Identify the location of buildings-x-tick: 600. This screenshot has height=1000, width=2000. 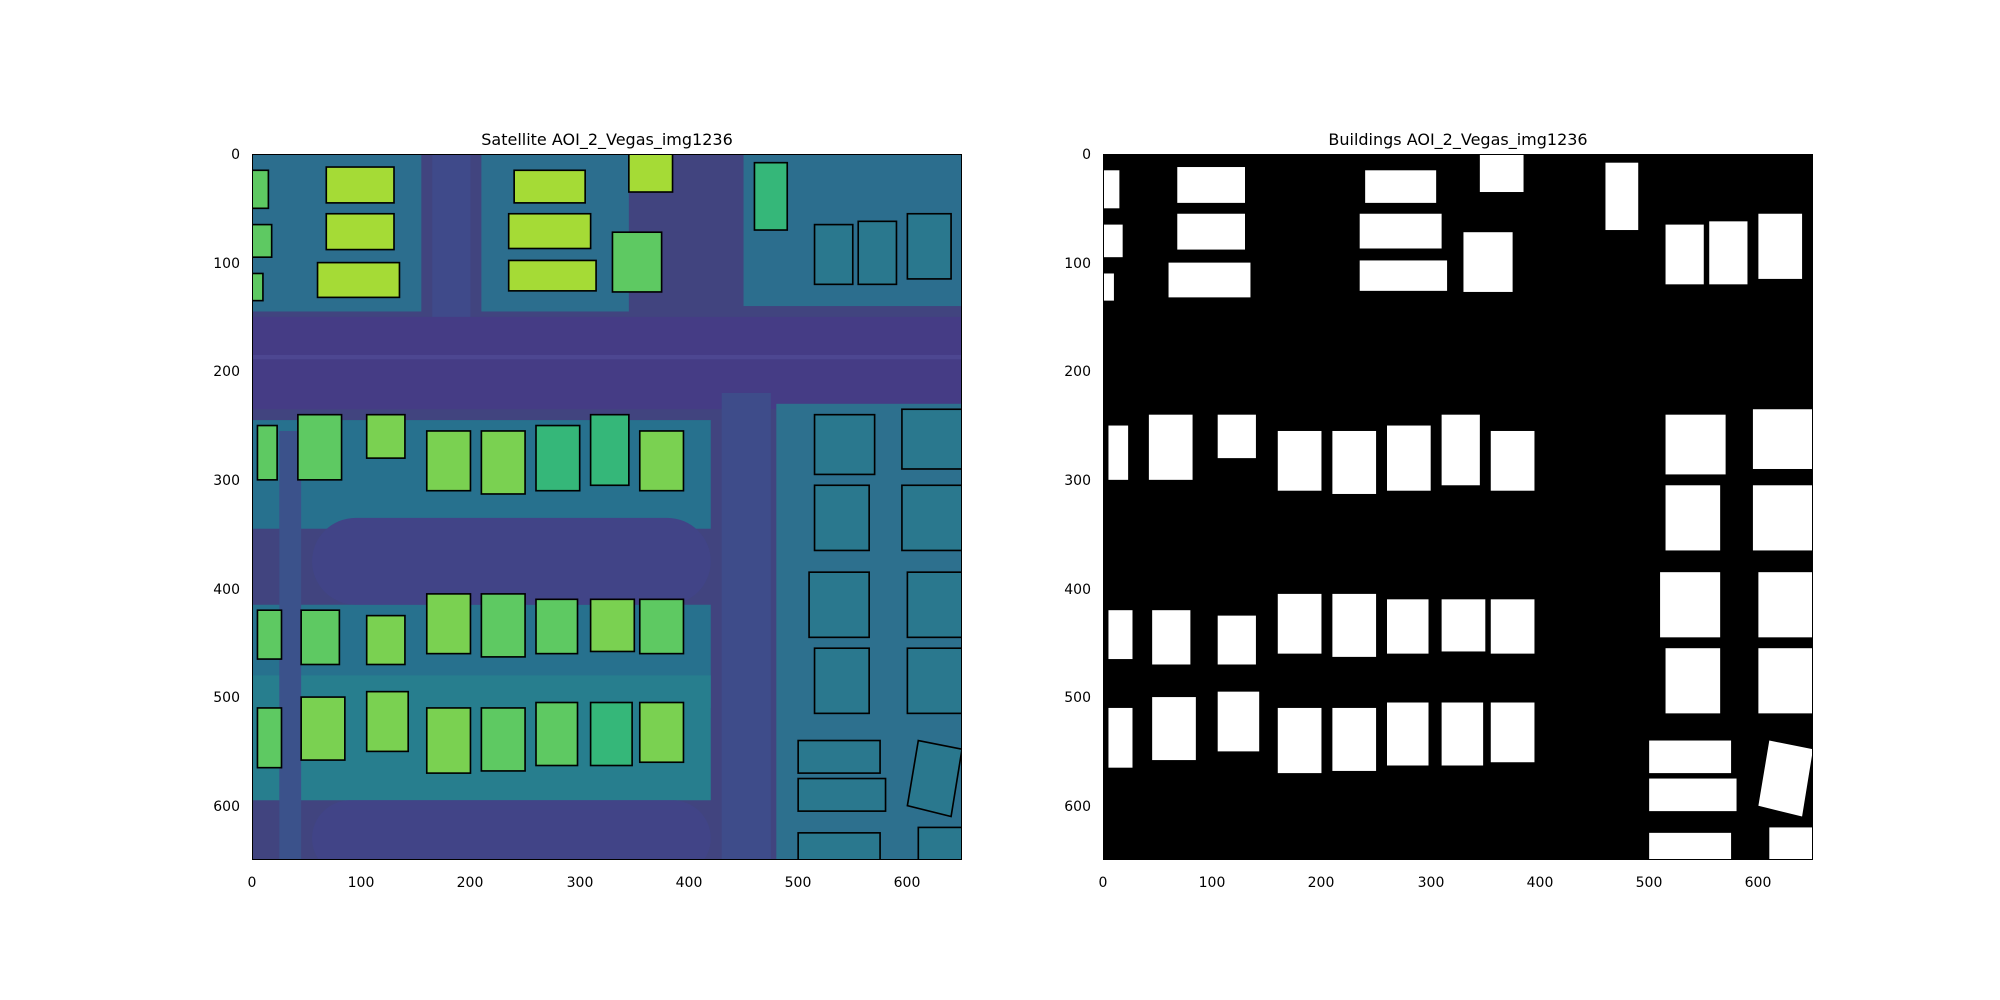
(1758, 883).